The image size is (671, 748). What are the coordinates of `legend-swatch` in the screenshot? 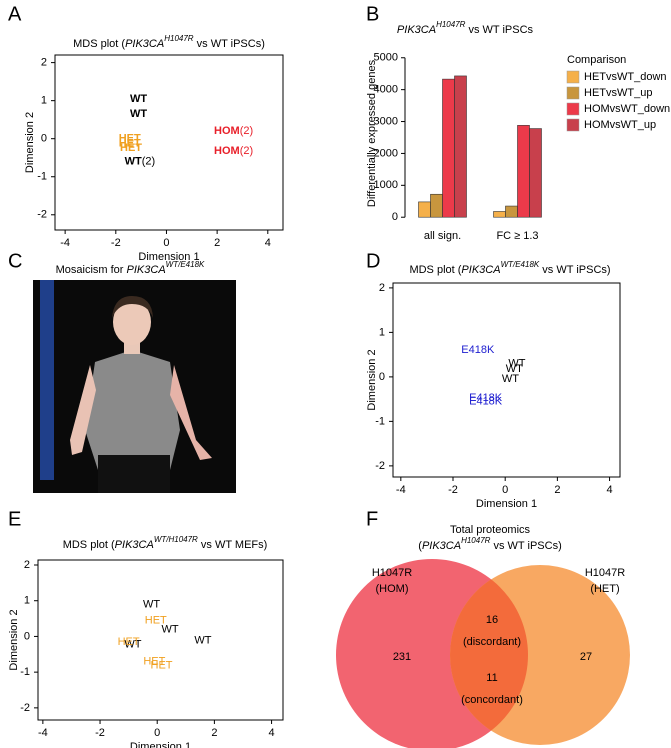 It's located at (573, 77).